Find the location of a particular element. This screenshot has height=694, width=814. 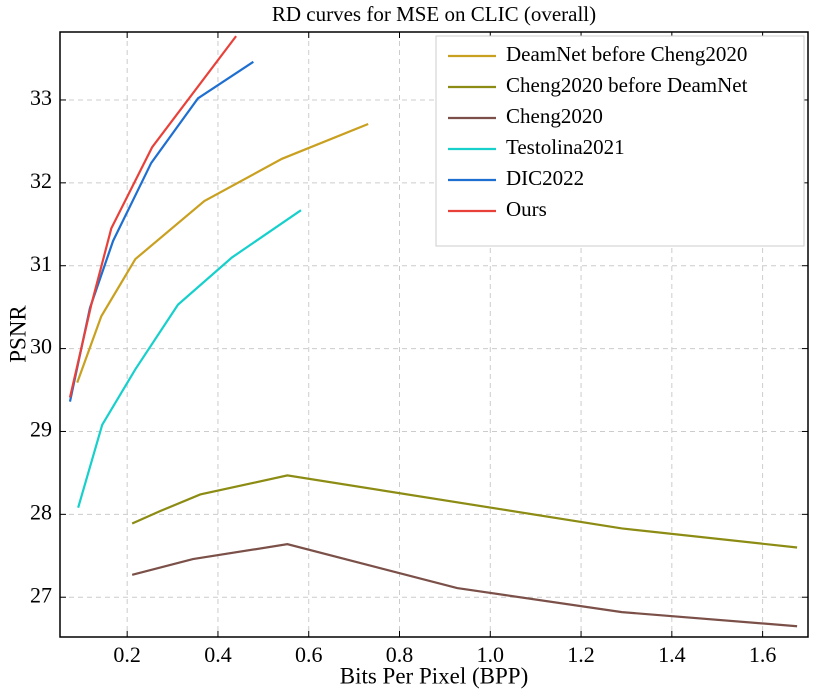

y-tick-label: 27 is located at coordinates (41, 594).